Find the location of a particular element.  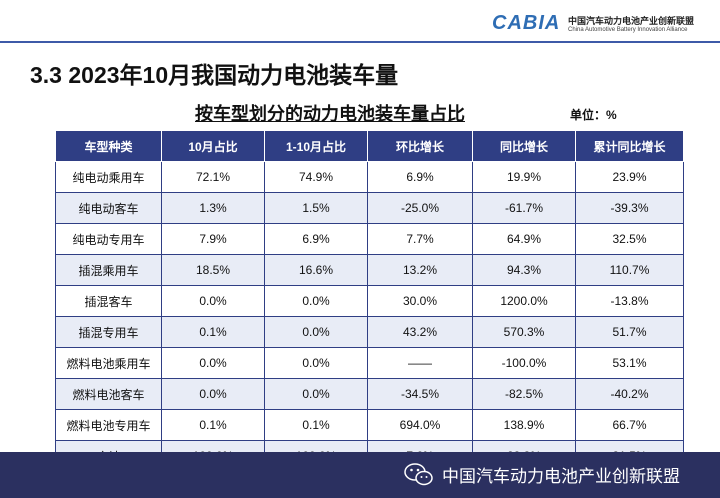

table-cell: 13.2% is located at coordinates (420, 270).